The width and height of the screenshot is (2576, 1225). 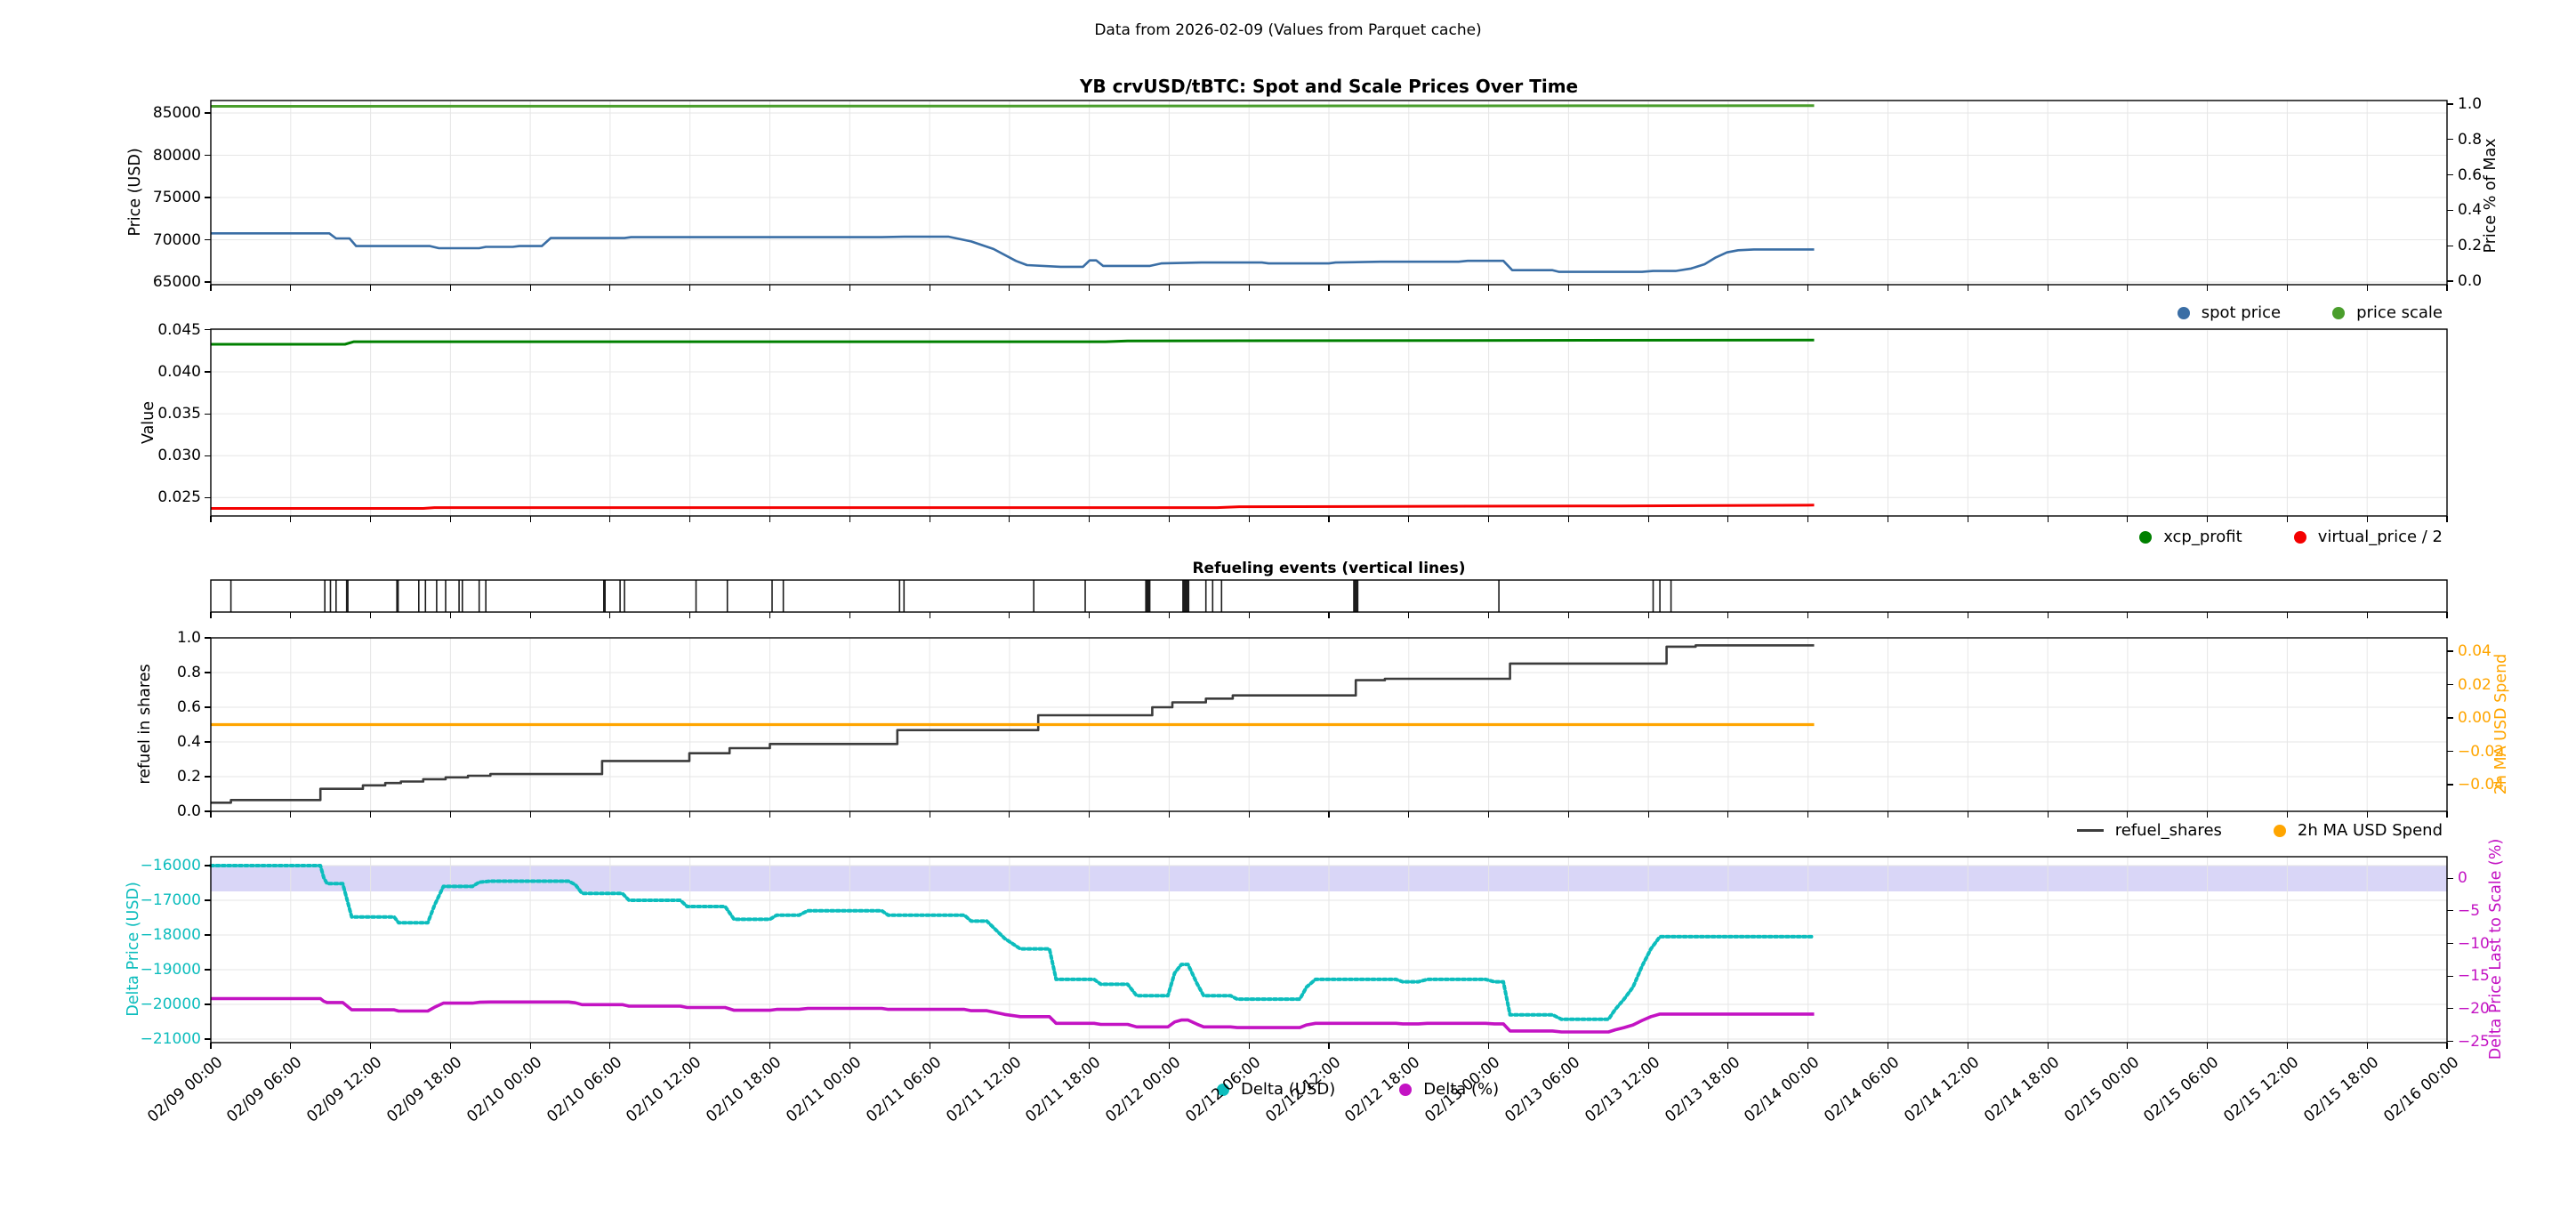 What do you see at coordinates (1143, 1089) in the screenshot?
I see `x-tick-label: 02/12 00:00` at bounding box center [1143, 1089].